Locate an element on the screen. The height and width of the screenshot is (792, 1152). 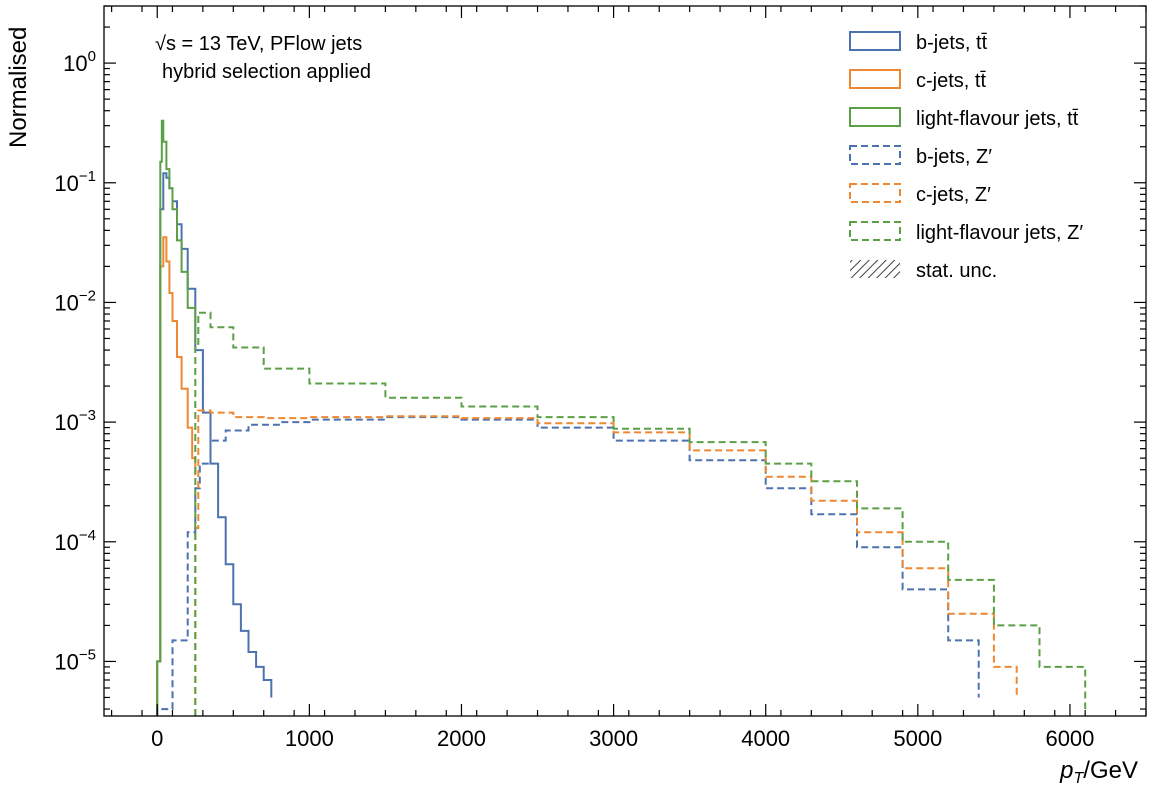
legend-label: b-jets, Z′ is located at coordinates (954, 157).